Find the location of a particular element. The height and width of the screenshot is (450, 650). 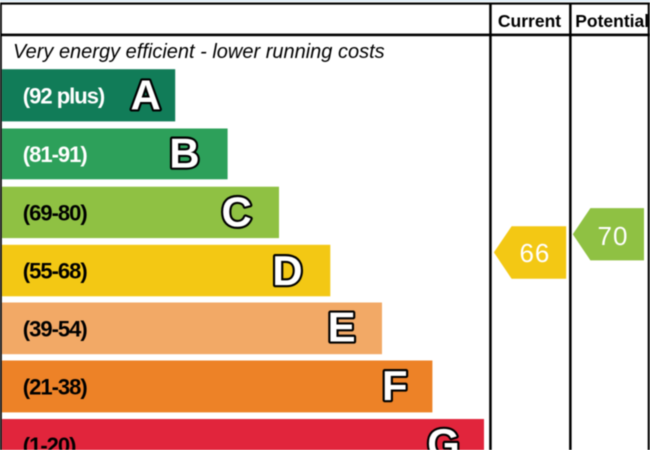

svg-text: (1-20) is located at coordinates (49, 441).